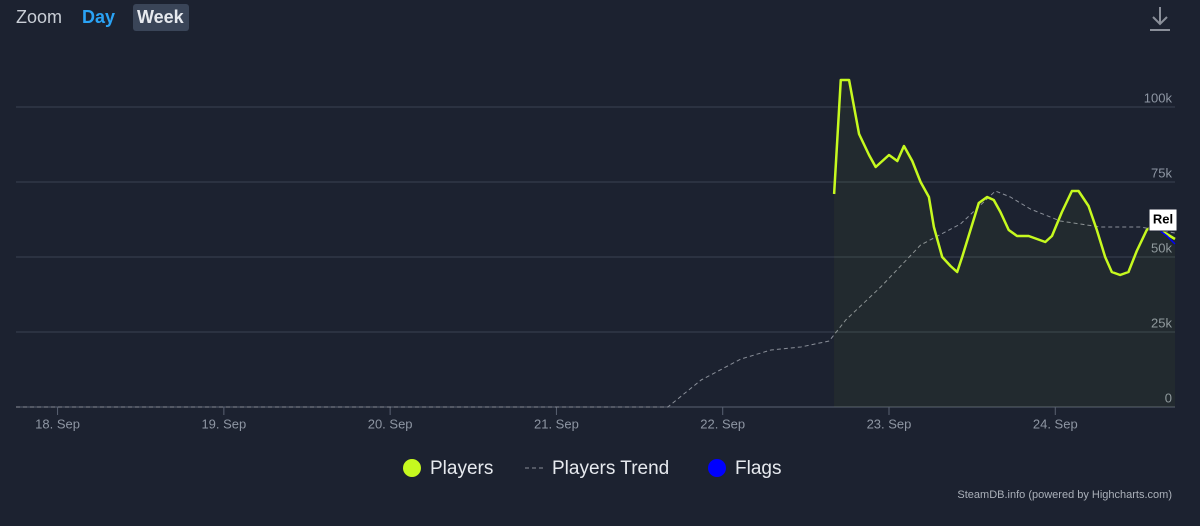 The height and width of the screenshot is (526, 1200). What do you see at coordinates (98, 17) in the screenshot?
I see `zoom-button: Day` at bounding box center [98, 17].